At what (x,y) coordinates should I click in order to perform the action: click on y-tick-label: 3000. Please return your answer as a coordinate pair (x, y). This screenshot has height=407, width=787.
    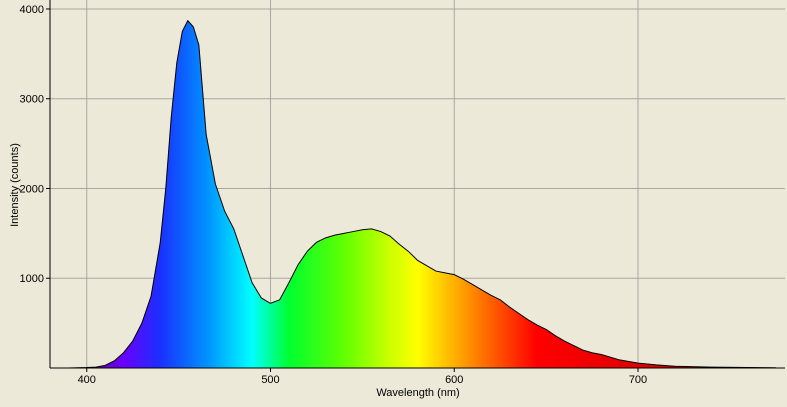
    Looking at the image, I should click on (32, 100).